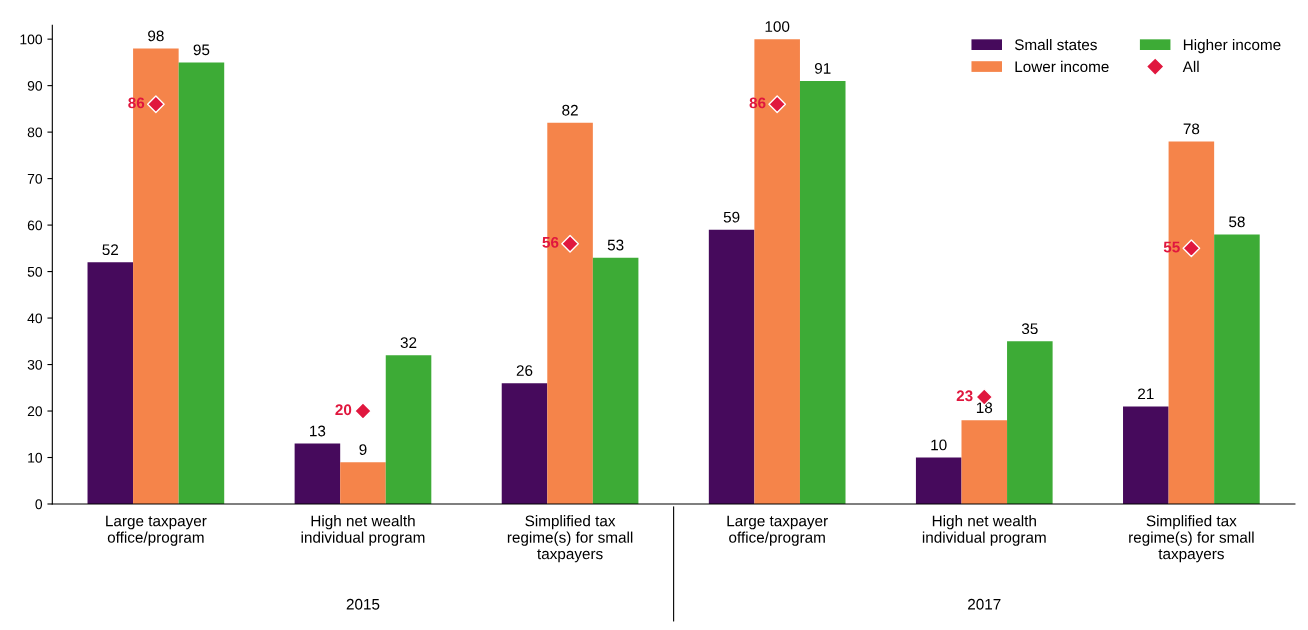  I want to click on data-label: 98, so click(156, 36).